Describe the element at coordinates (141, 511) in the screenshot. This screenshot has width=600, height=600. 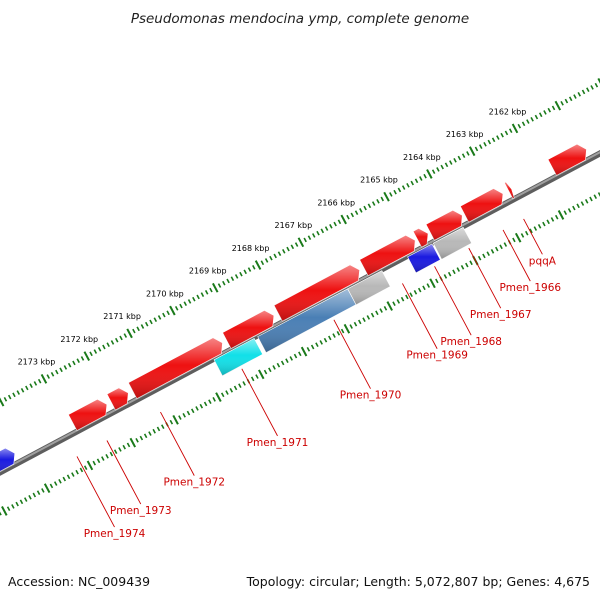
I see `gene-label: Pmen_1973` at that location.